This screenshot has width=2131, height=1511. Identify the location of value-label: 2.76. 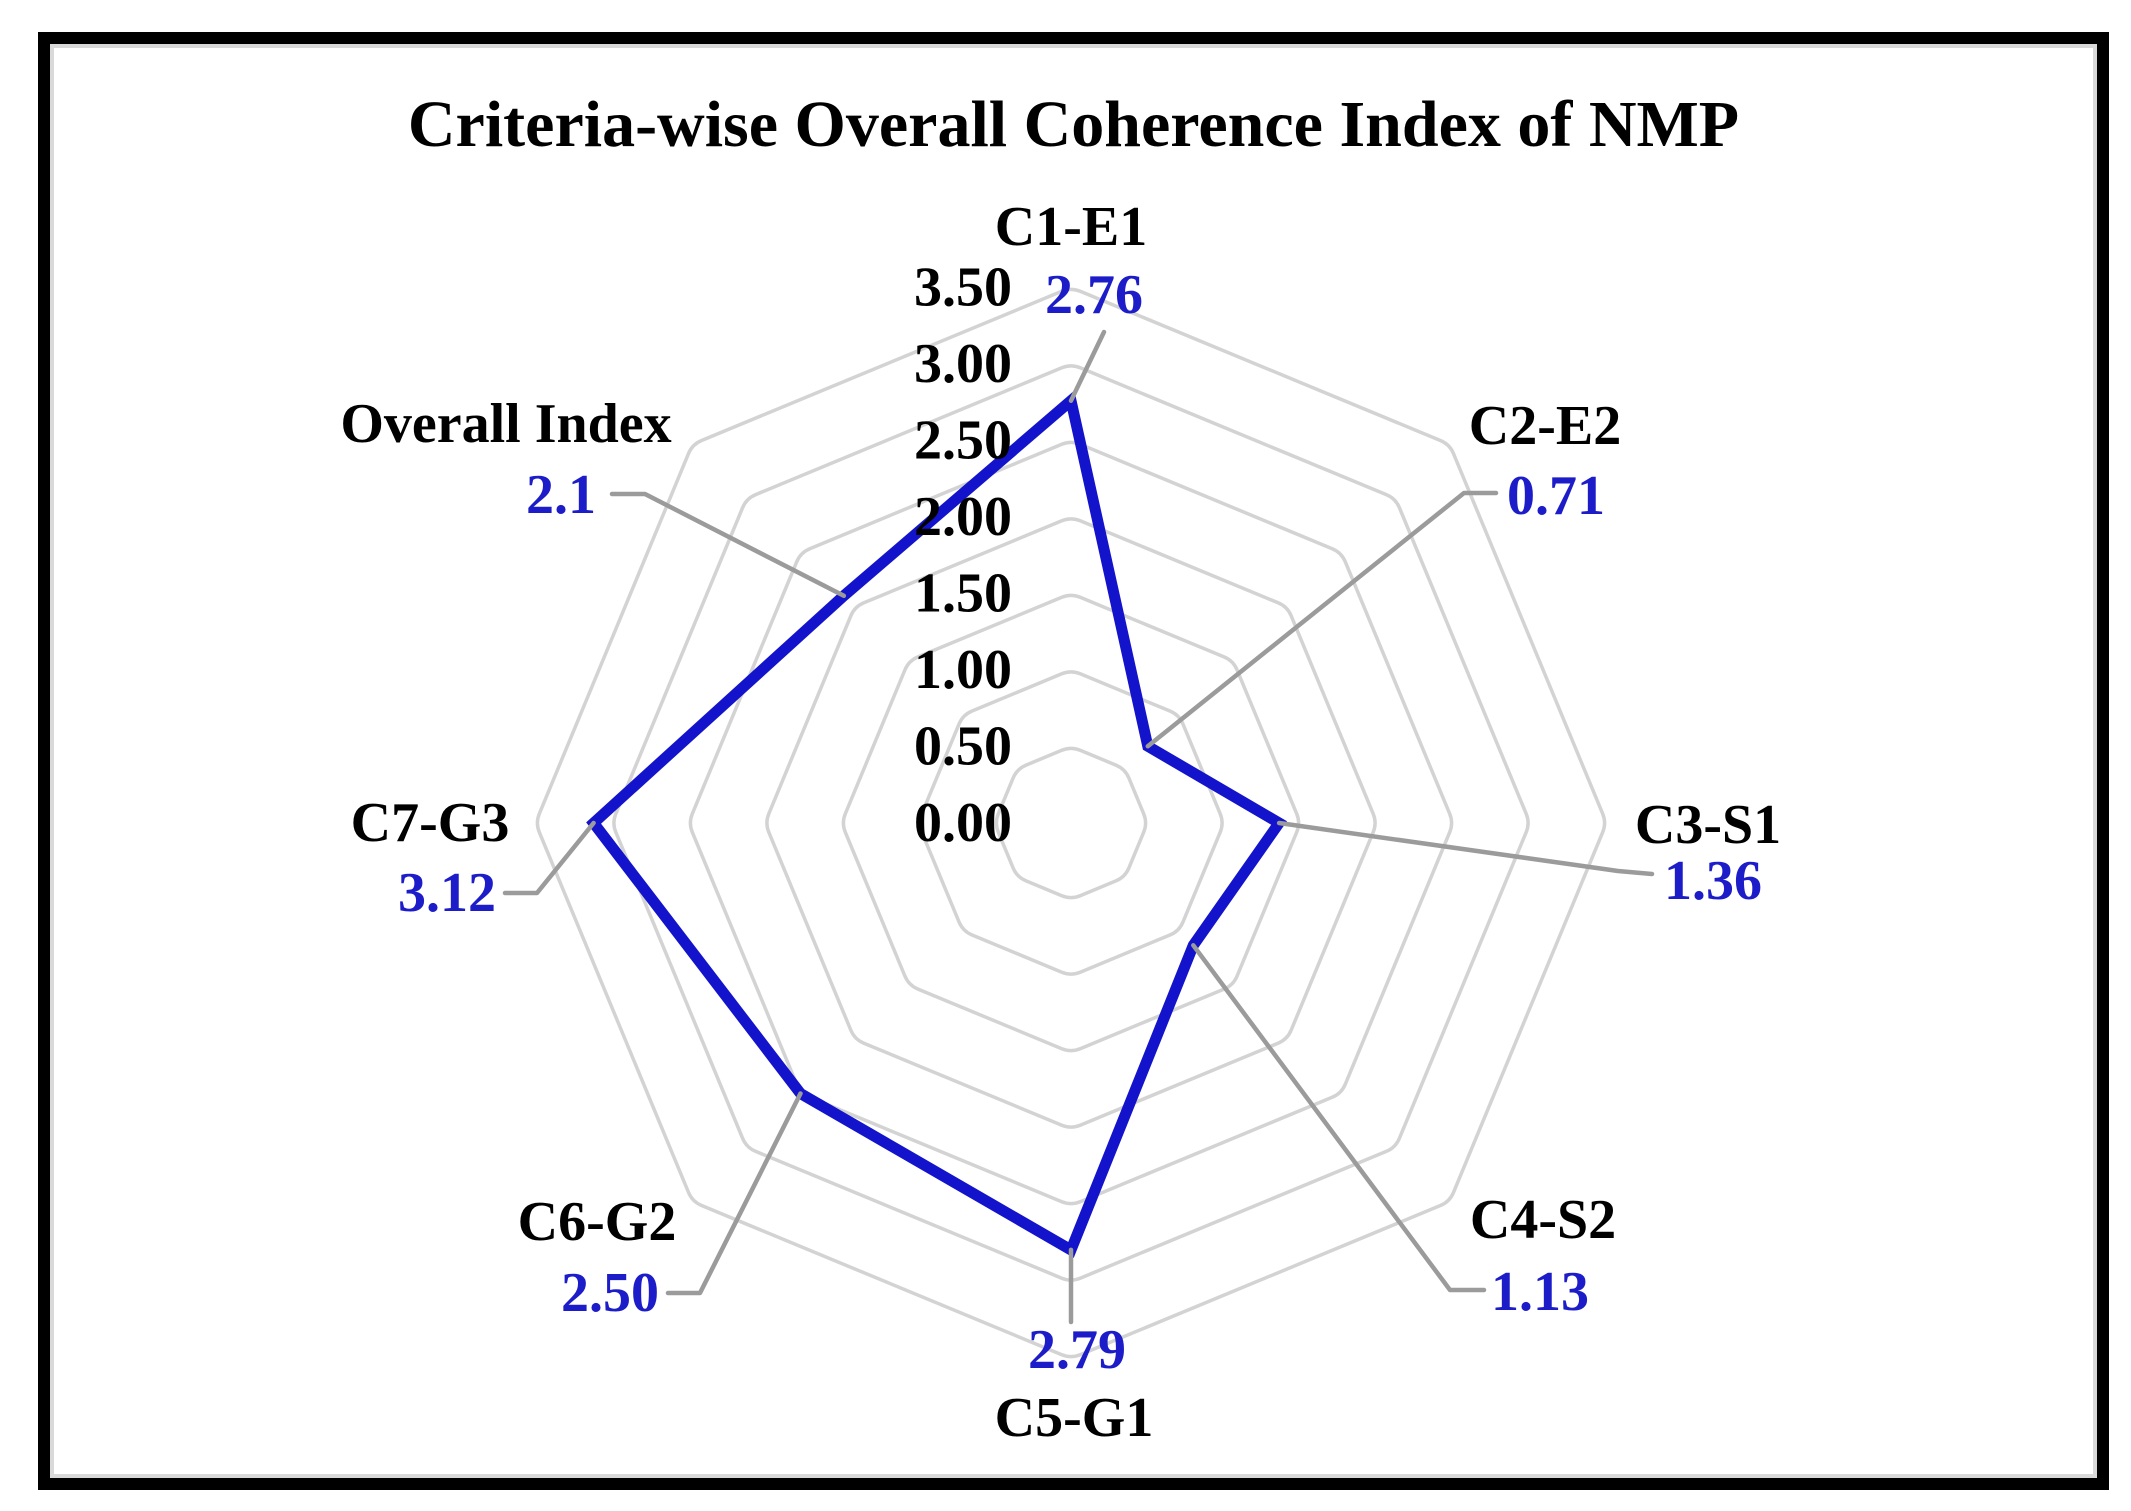
(1094, 295).